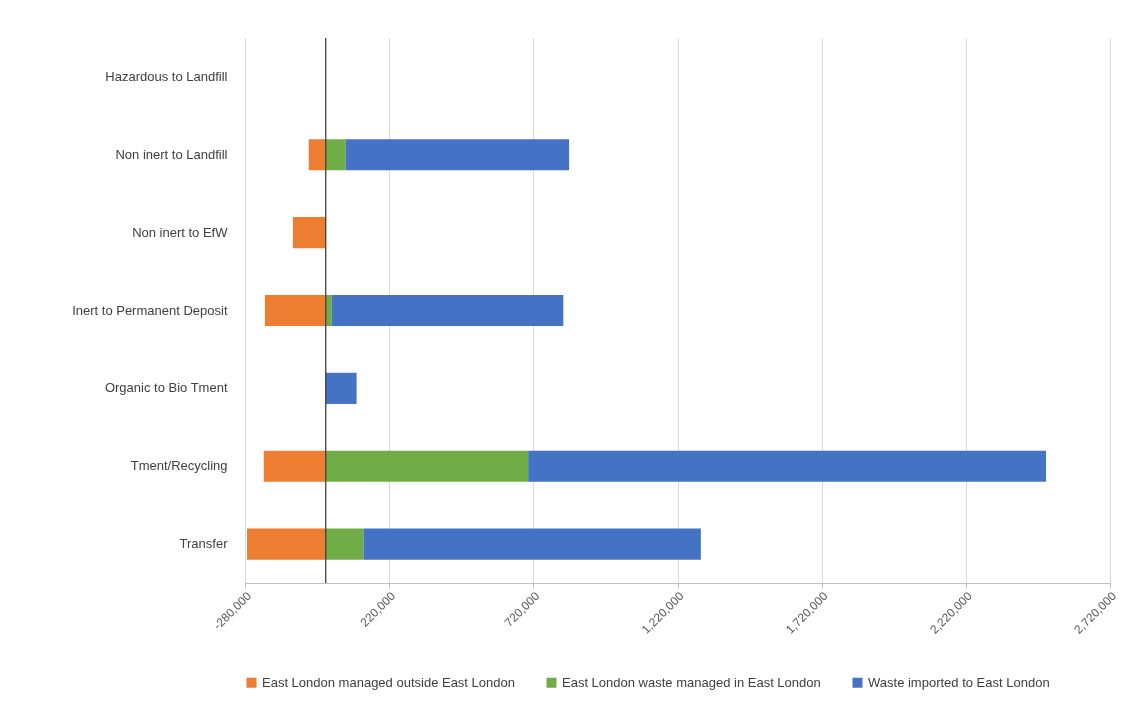  Describe the element at coordinates (179, 466) in the screenshot. I see `y-tick-label: Tment/Recycling` at that location.